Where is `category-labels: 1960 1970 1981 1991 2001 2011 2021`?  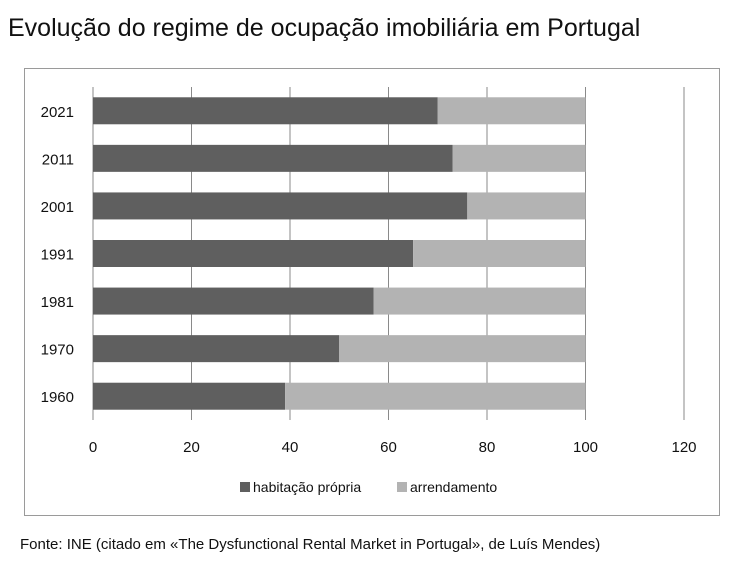
category-labels: 1960 1970 1981 1991 2001 2011 2021 is located at coordinates (57, 255).